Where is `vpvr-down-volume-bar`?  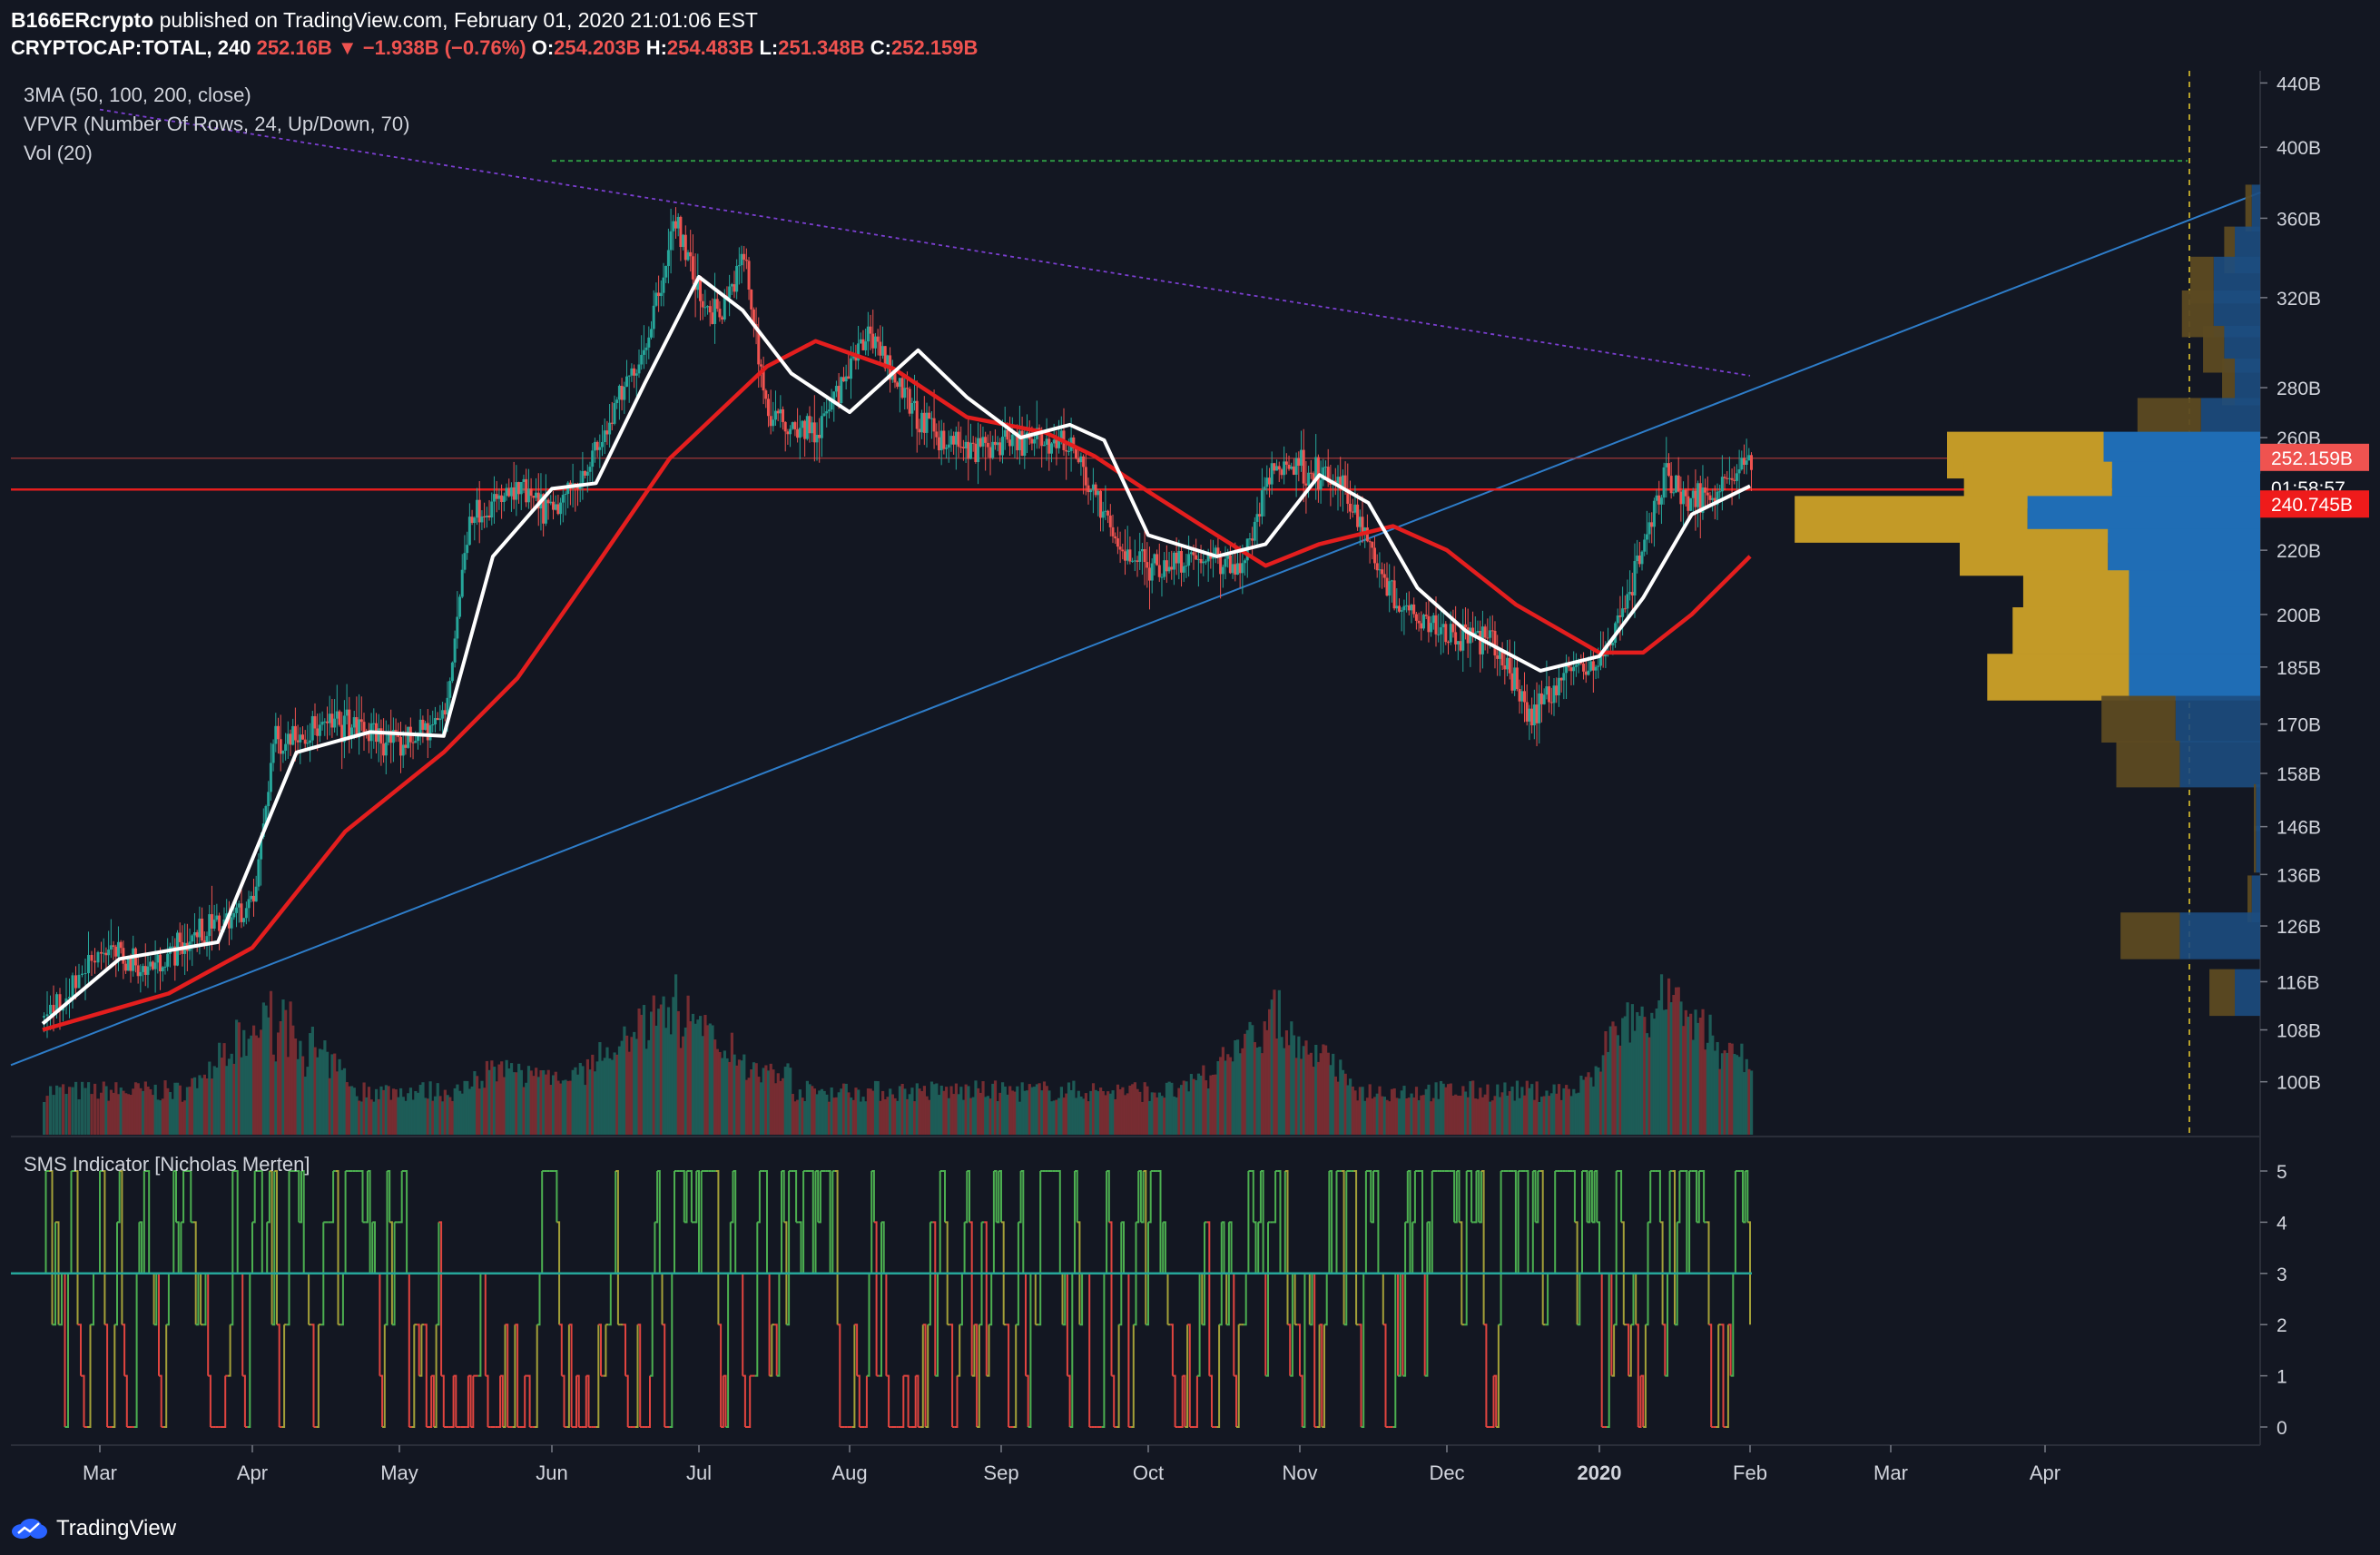
vpvr-down-volume-bar is located at coordinates (2222, 993).